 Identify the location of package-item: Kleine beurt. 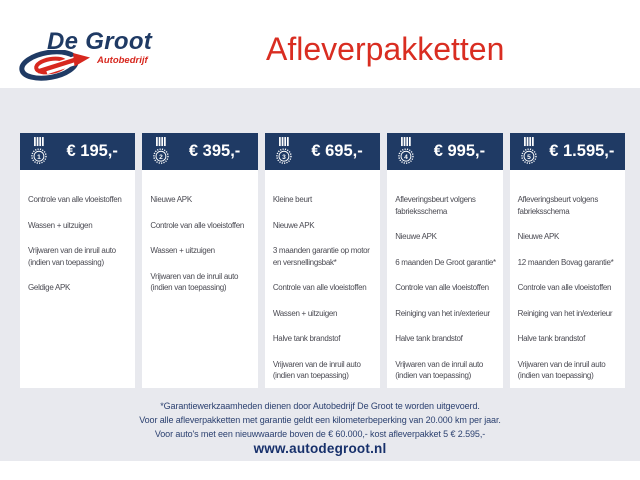
(292, 199).